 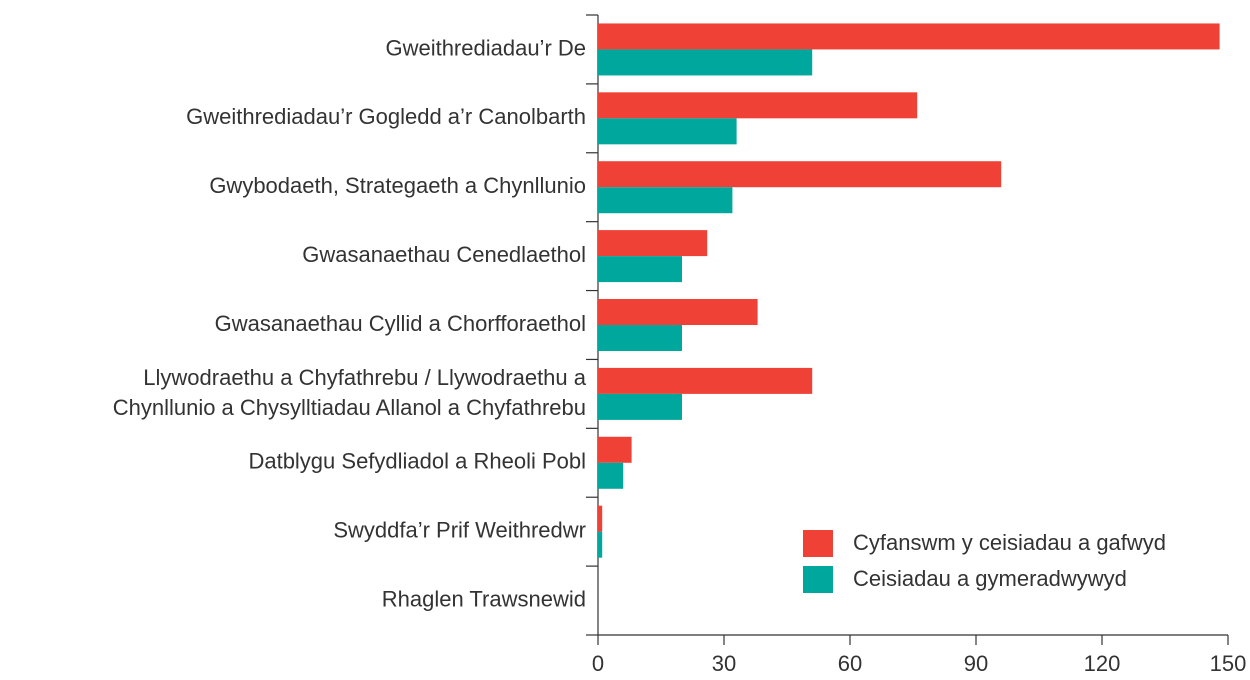 What do you see at coordinates (459, 529) in the screenshot?
I see `y-tick-label: Swyddfa’r Prif Weithredwr` at bounding box center [459, 529].